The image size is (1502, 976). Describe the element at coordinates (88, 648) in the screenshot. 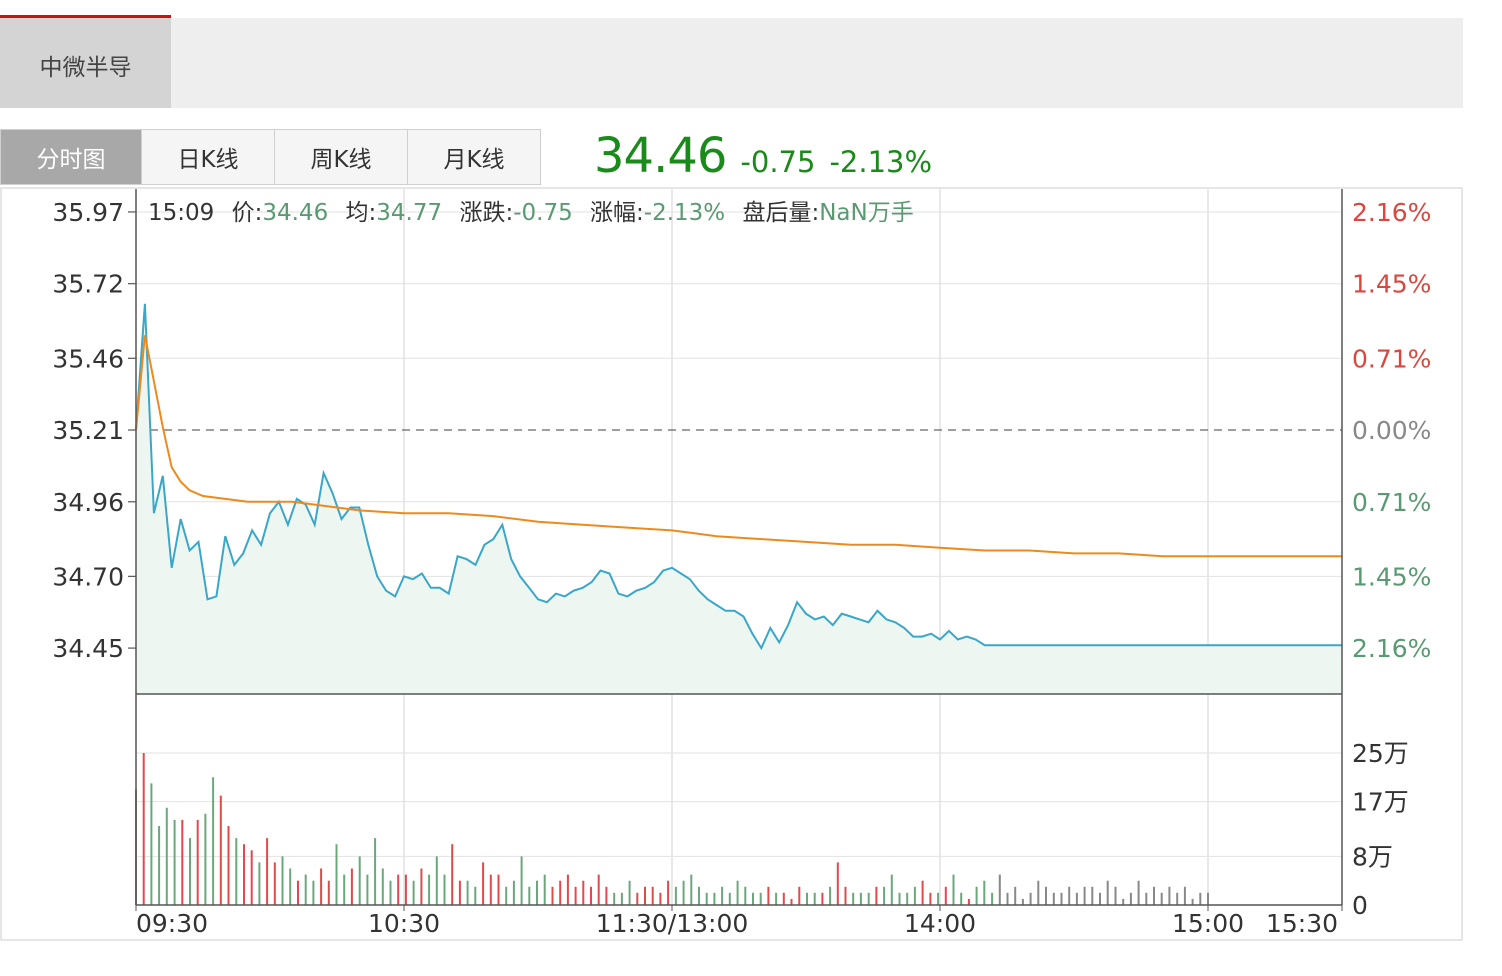

I see `price-tick-label: 34.45` at that location.